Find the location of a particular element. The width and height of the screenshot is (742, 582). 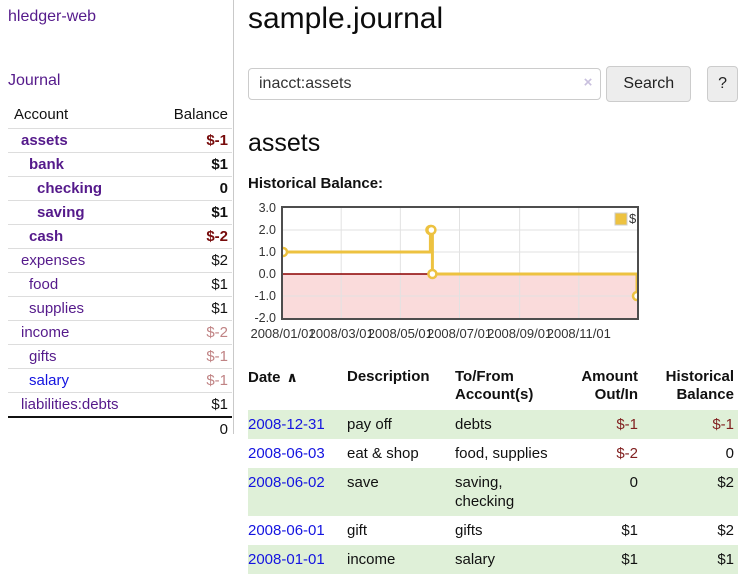

table-row: 2008-06-02 save saving, checking 0 $2 is located at coordinates (493, 492).